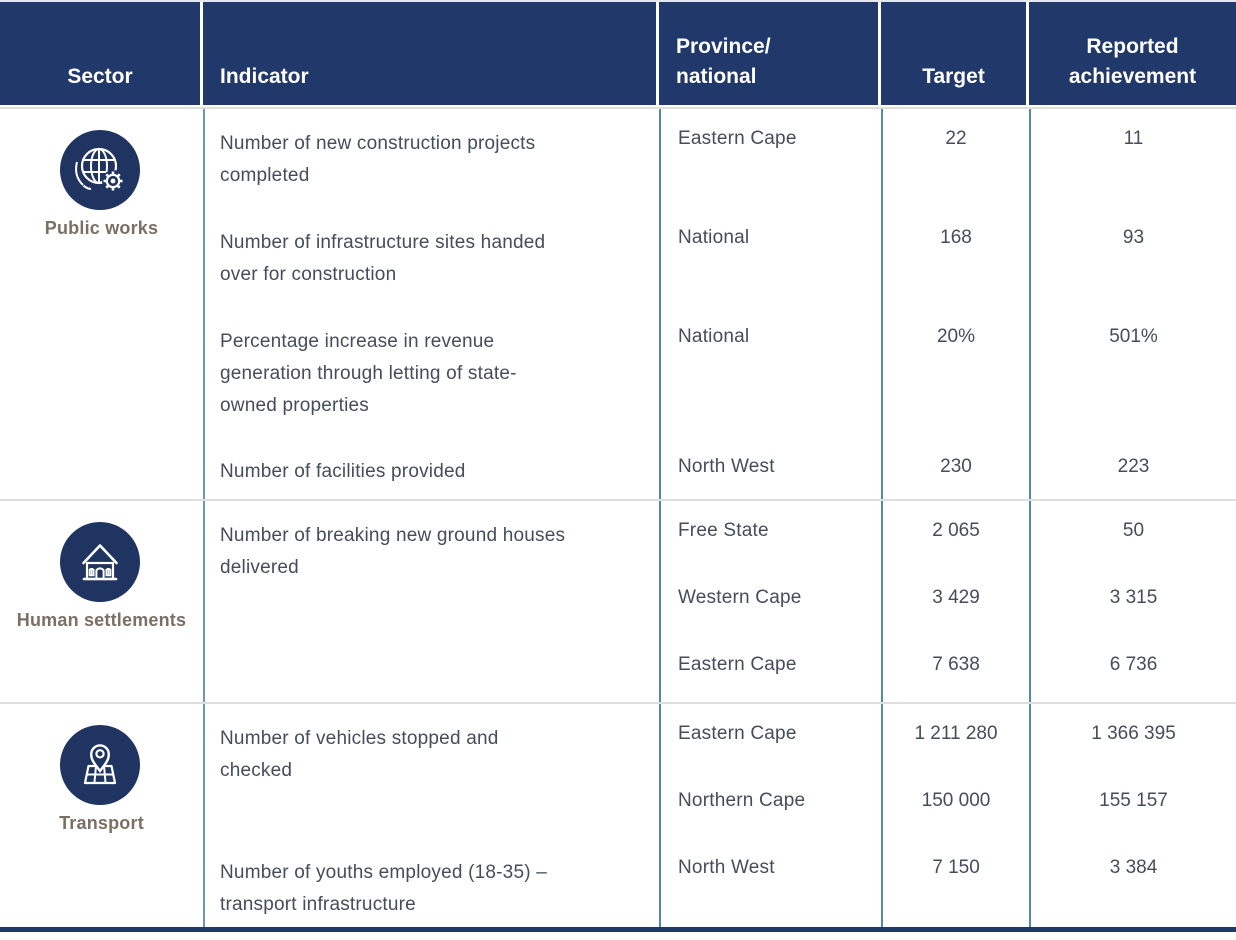 The height and width of the screenshot is (940, 1236). I want to click on target-cell: 7 150, so click(955, 882).